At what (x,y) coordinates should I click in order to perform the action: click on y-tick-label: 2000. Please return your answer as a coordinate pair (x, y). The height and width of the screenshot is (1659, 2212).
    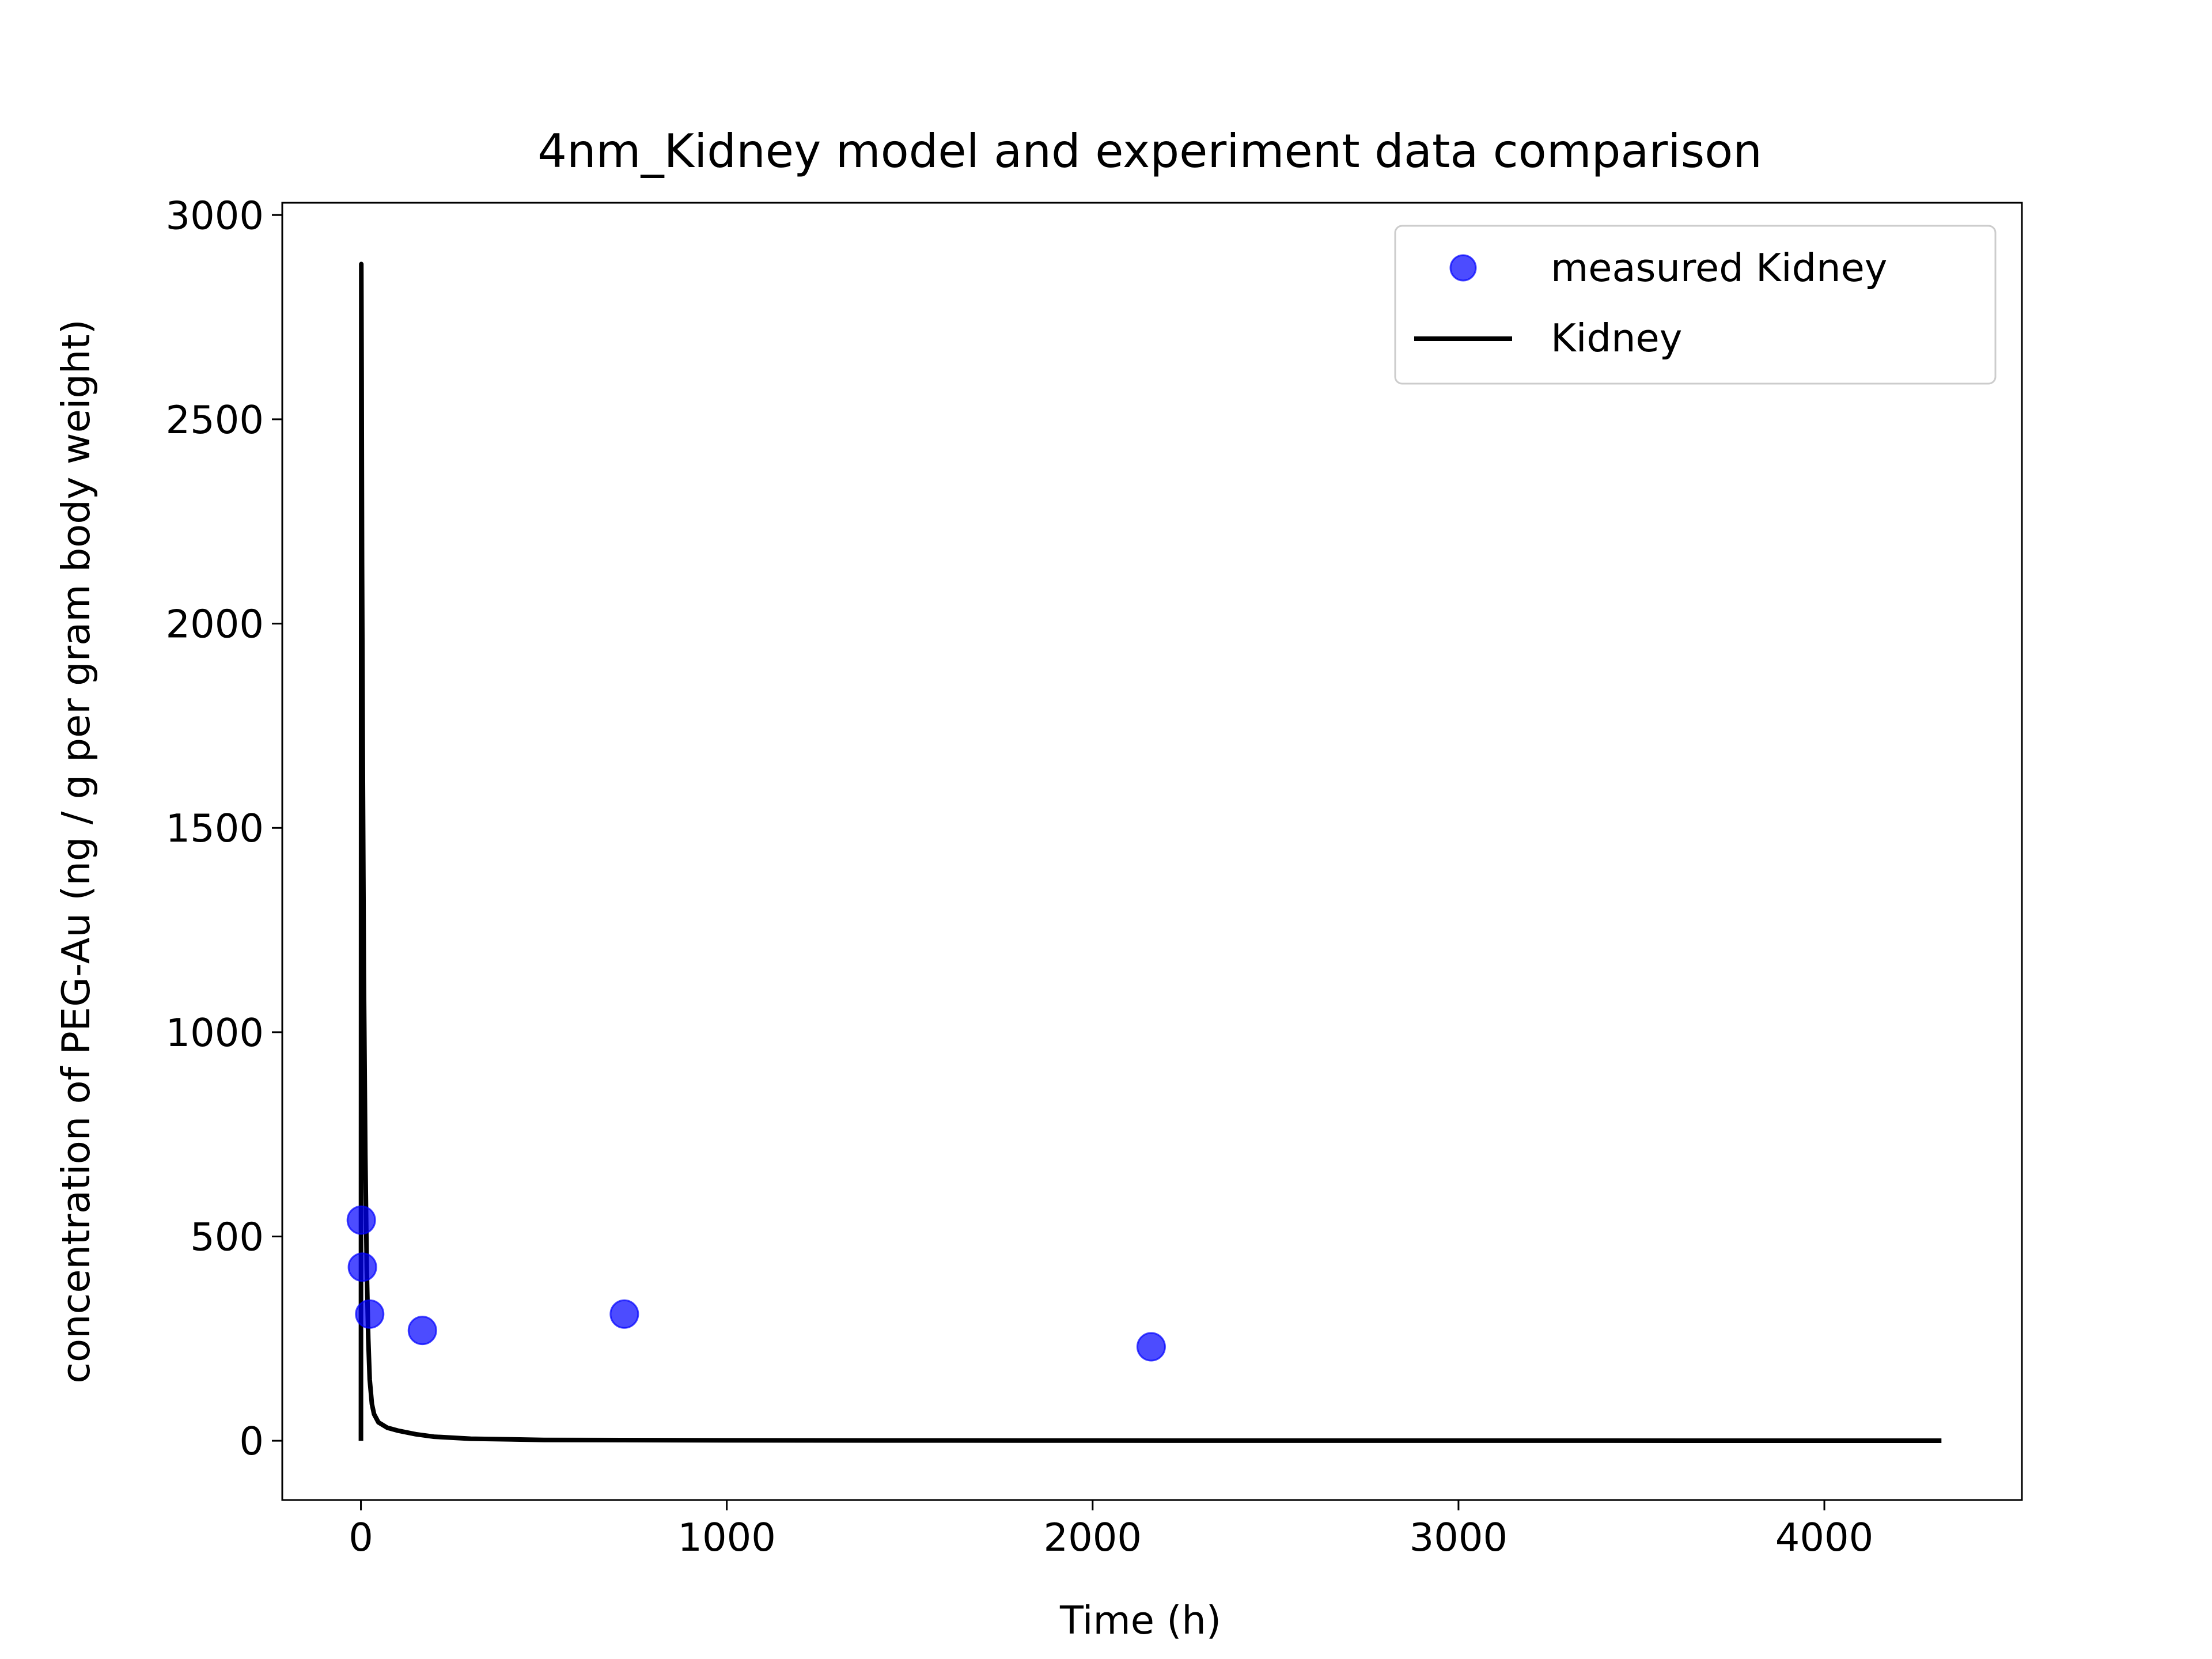
    Looking at the image, I should click on (214, 624).